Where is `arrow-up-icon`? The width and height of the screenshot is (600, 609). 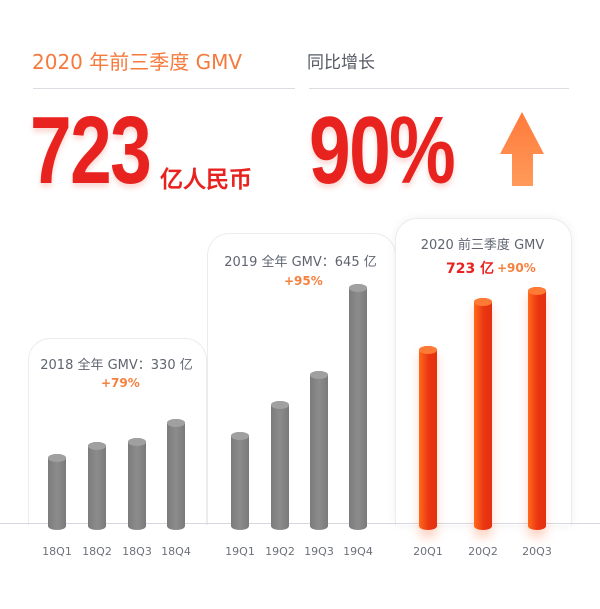 arrow-up-icon is located at coordinates (522, 149).